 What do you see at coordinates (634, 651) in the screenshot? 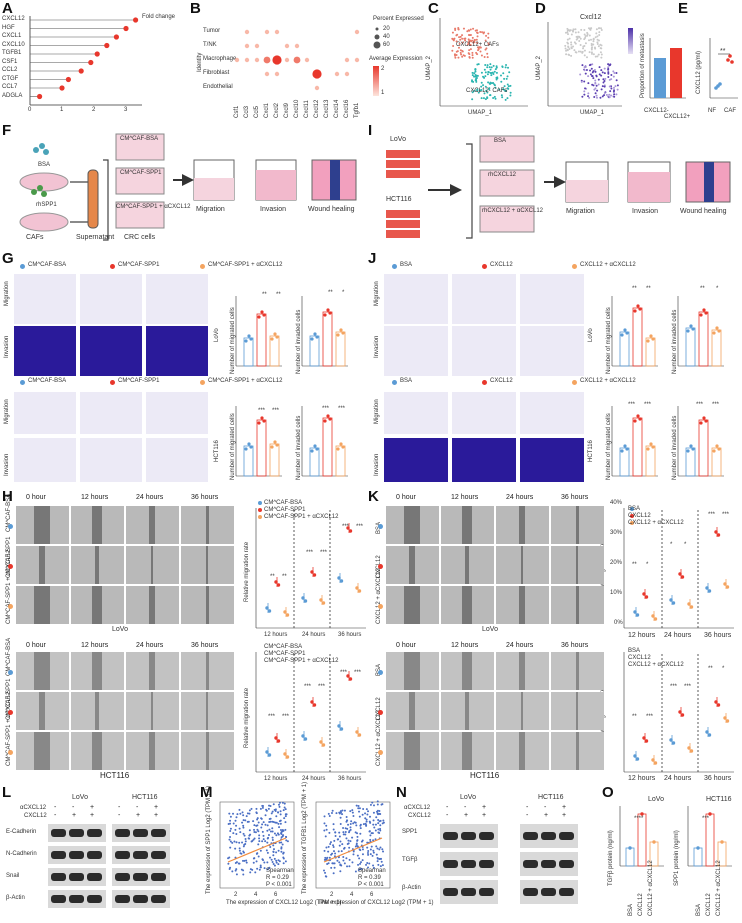
I see `k-legend-1b: BSA` at bounding box center [634, 651].